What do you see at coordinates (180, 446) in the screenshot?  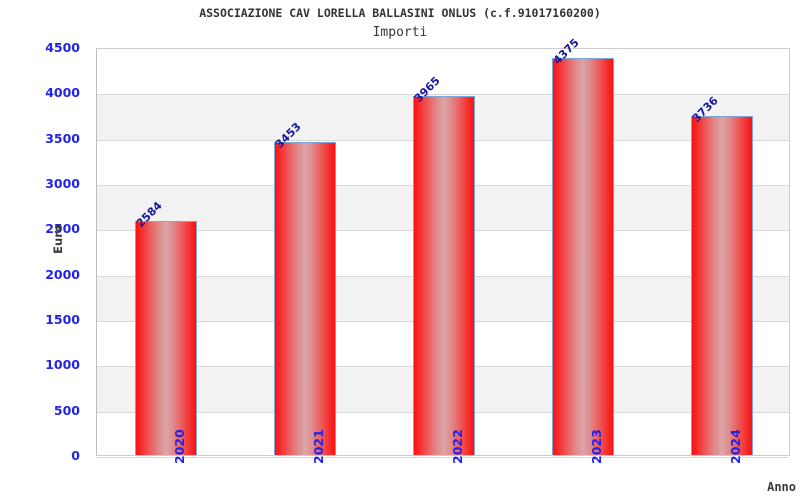 I see `x-tick-label: 2020` at bounding box center [180, 446].